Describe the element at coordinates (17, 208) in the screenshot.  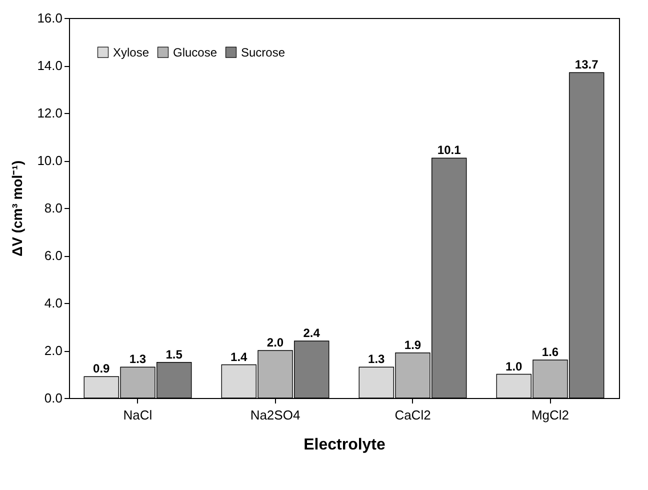
I see `y-axis-title: ΔV (cm³ mol⁻¹)` at that location.